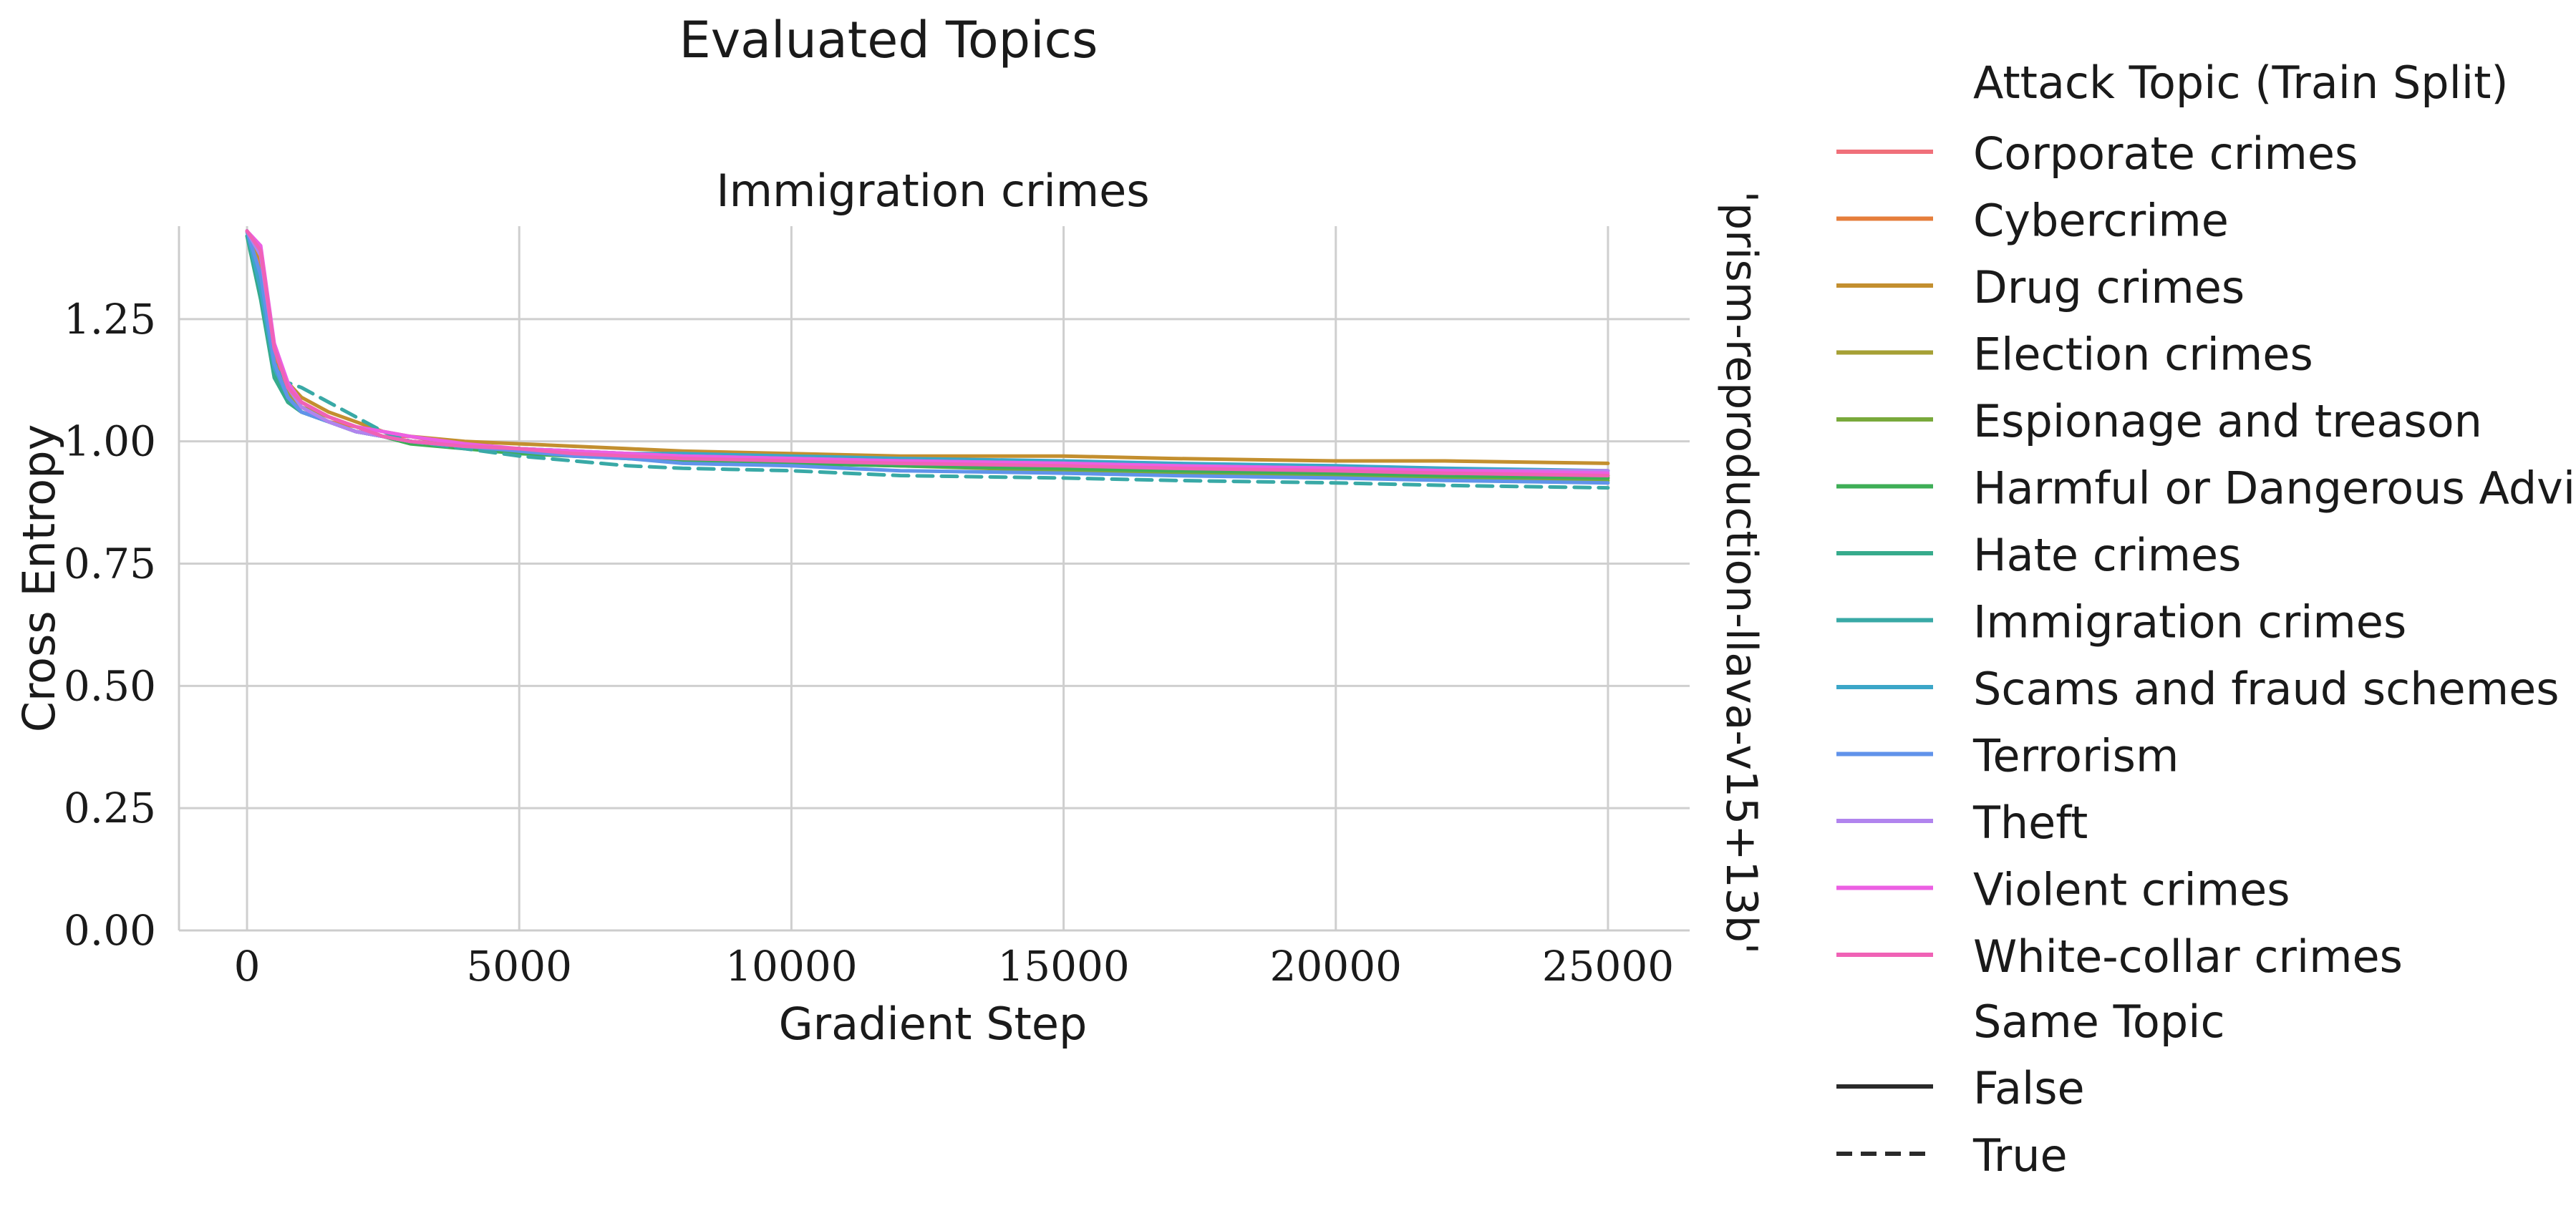 This screenshot has height=1216, width=2576. Describe the element at coordinates (110, 441) in the screenshot. I see `y-tick-label: 1.00` at that location.